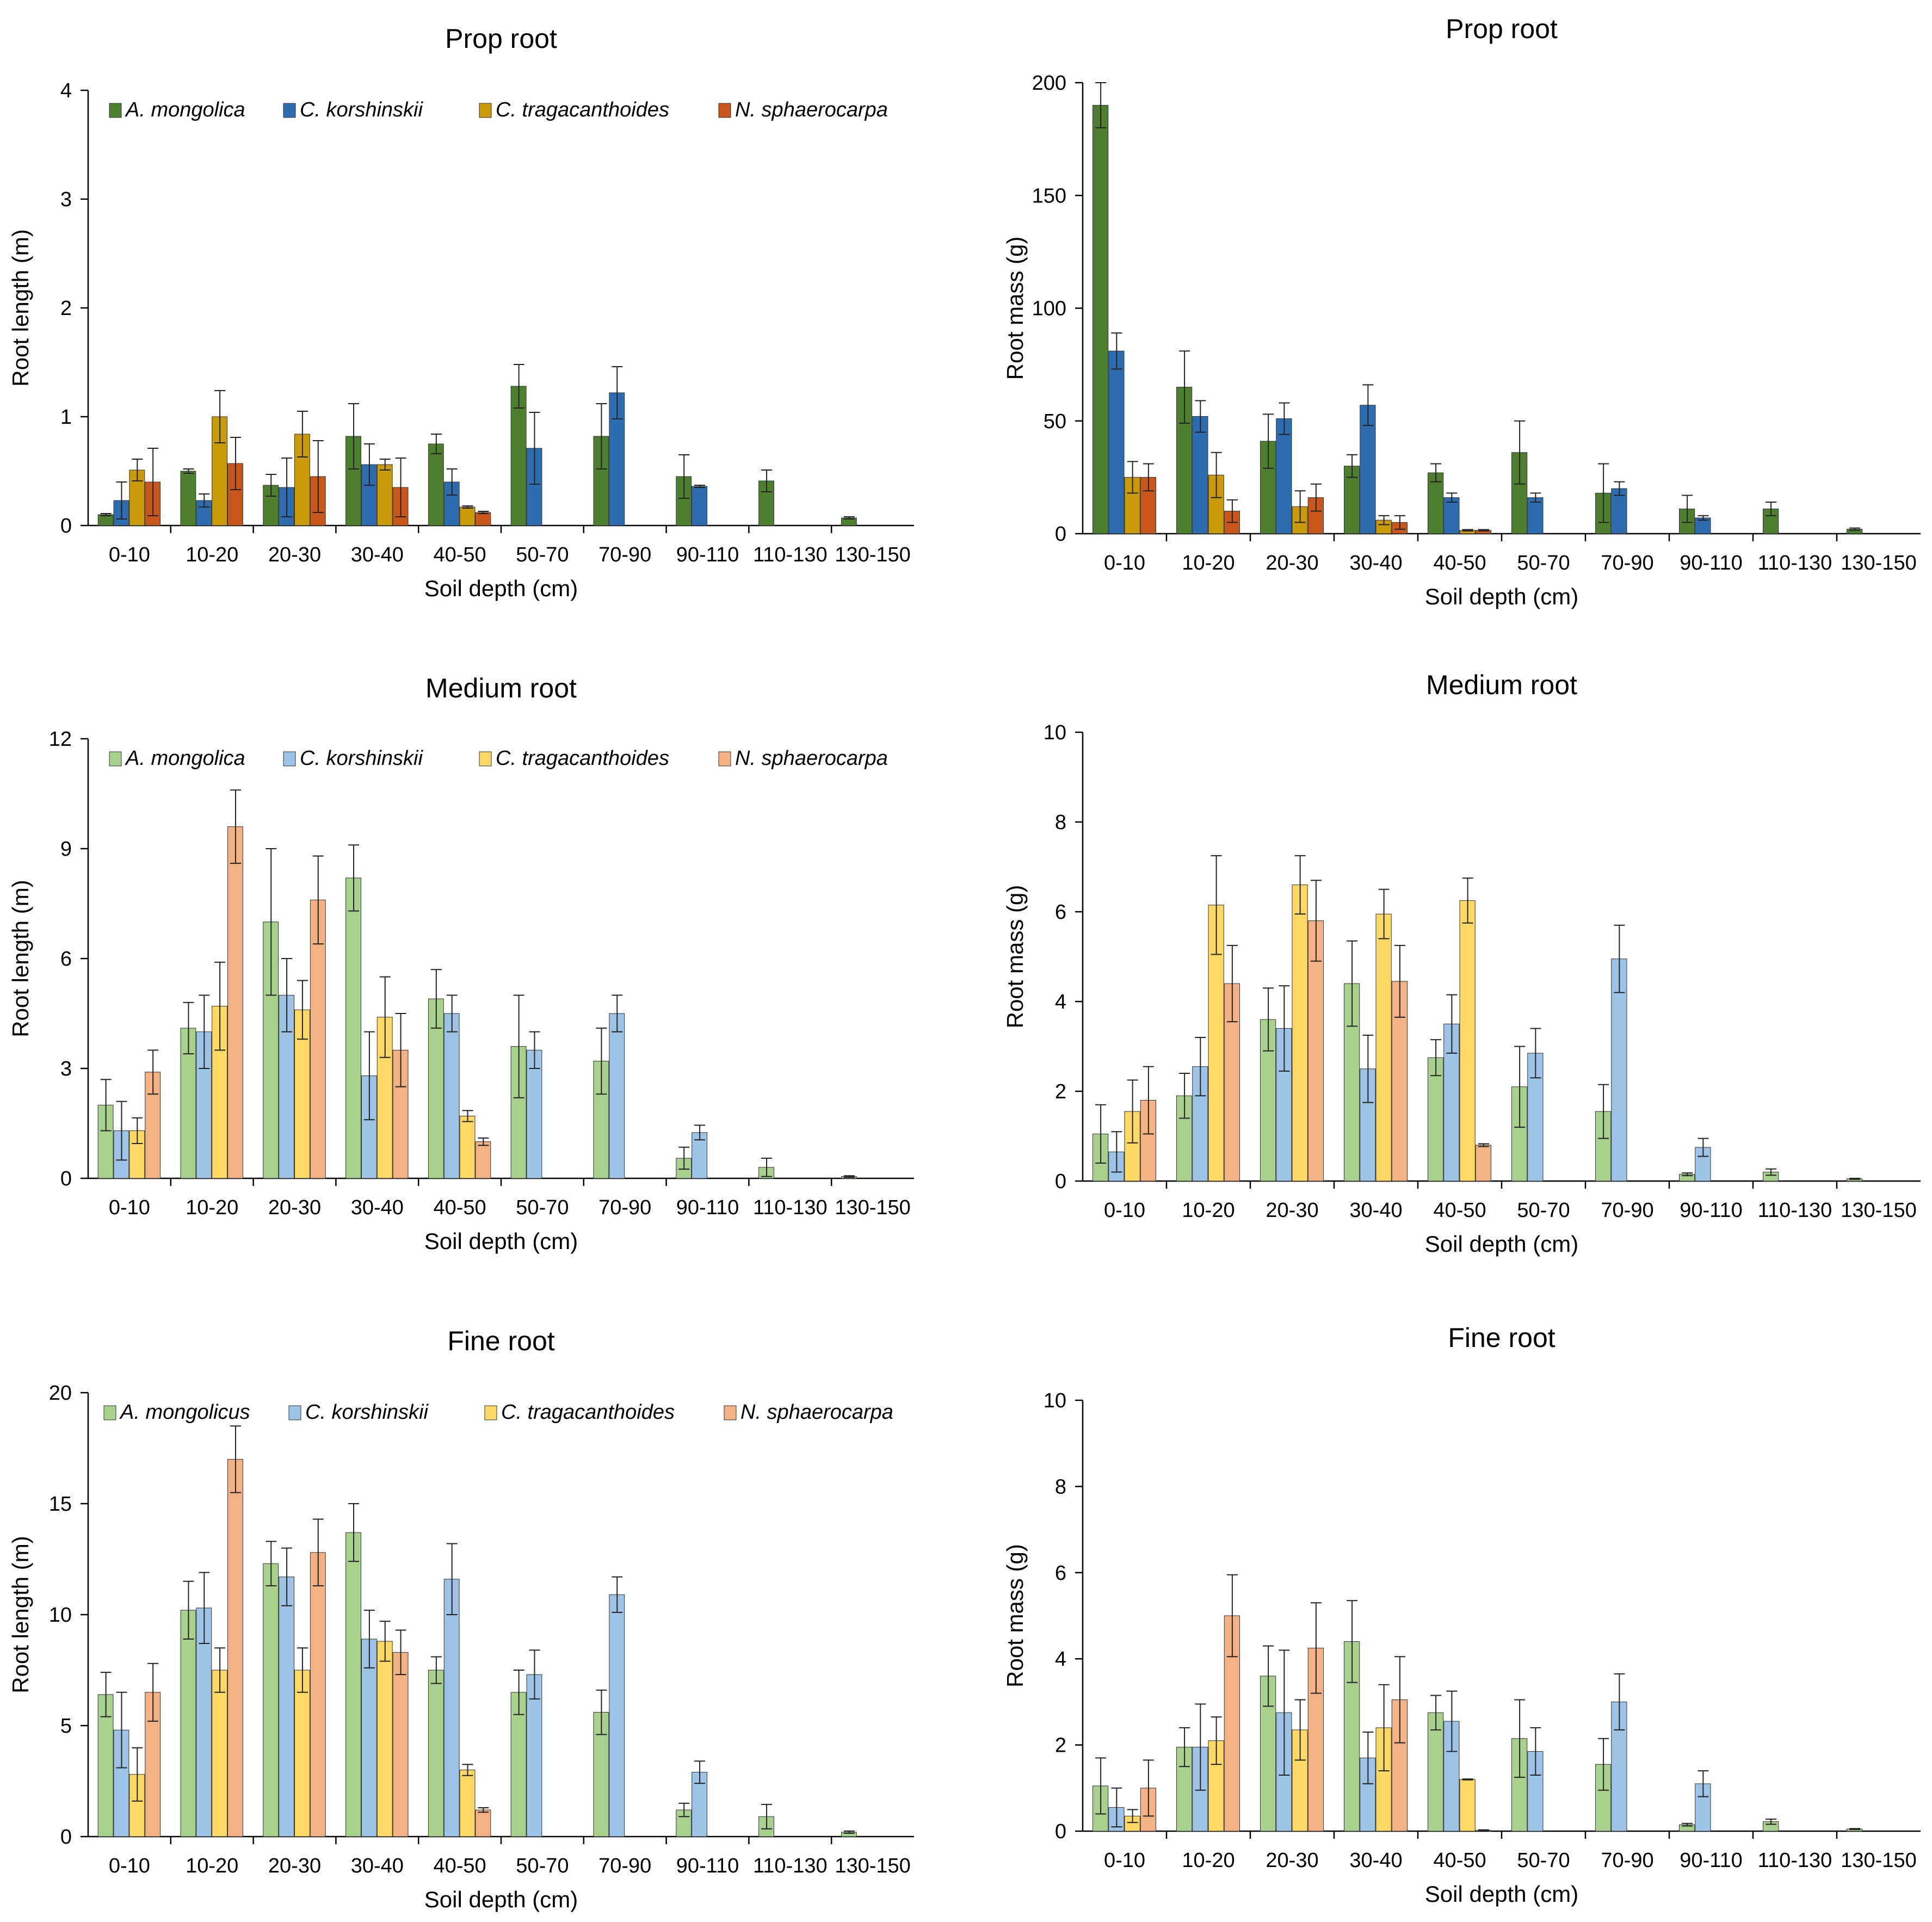 The height and width of the screenshot is (1922, 1932). What do you see at coordinates (61, 1393) in the screenshot?
I see `y-tick-label: 20` at bounding box center [61, 1393].